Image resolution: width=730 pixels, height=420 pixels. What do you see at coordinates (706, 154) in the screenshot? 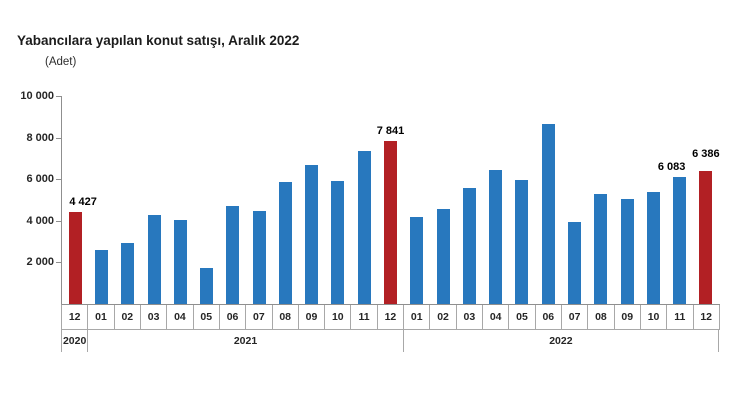
I see `bar-value-label-2022-12: 6 386` at bounding box center [706, 154].